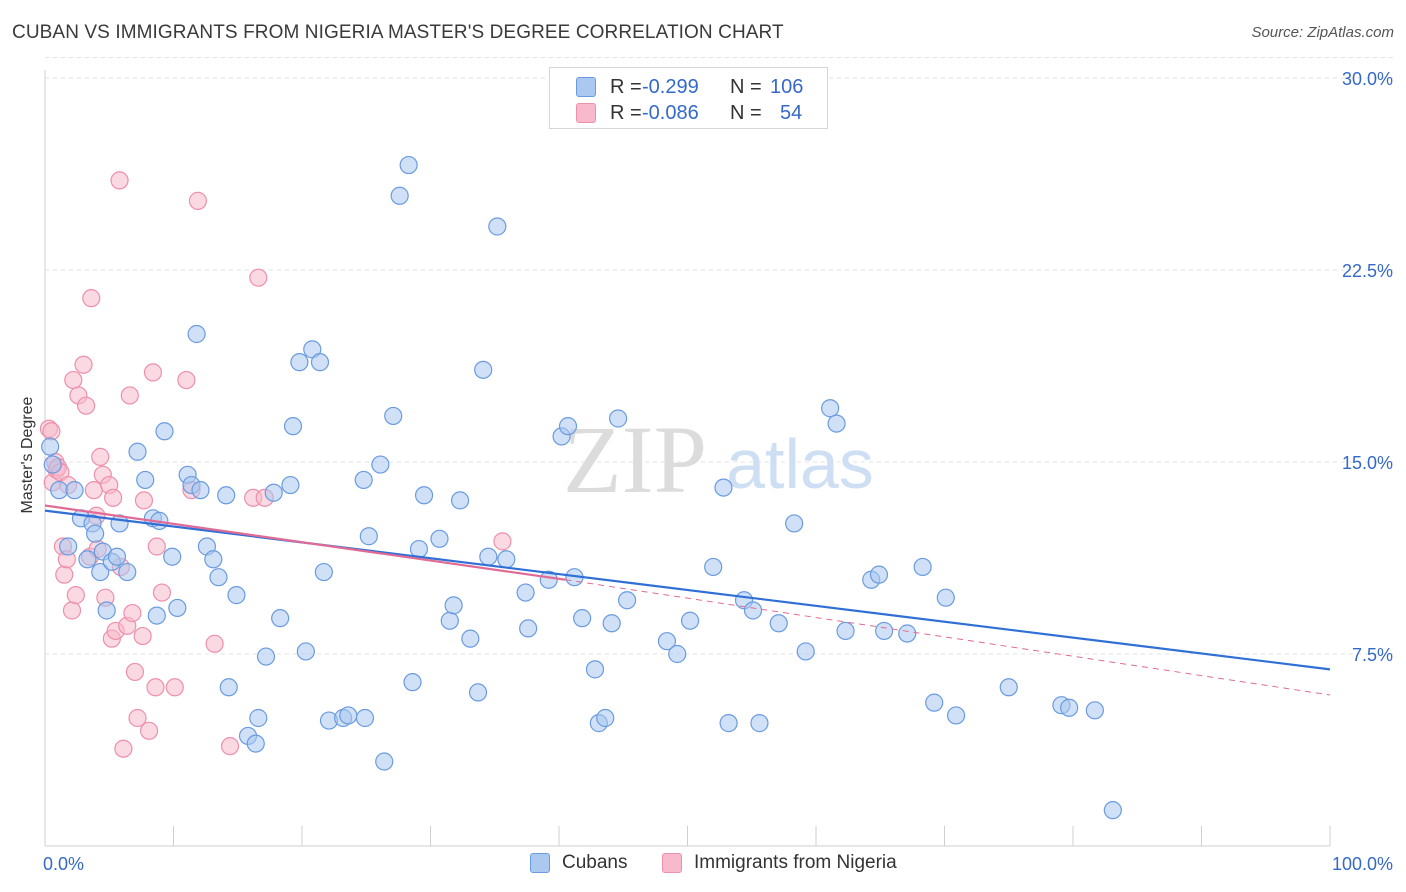 This screenshot has height=892, width=1406. What do you see at coordinates (626, 86) in the screenshot?
I see `r-label: R =` at bounding box center [626, 86].